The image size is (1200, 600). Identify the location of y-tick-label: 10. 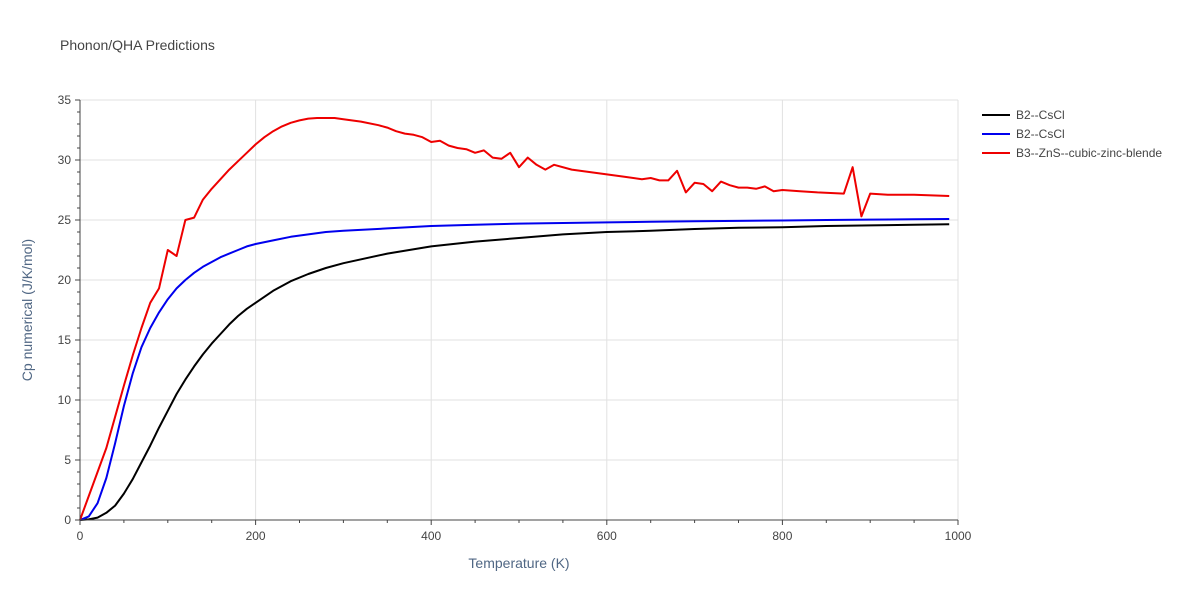
(65, 400).